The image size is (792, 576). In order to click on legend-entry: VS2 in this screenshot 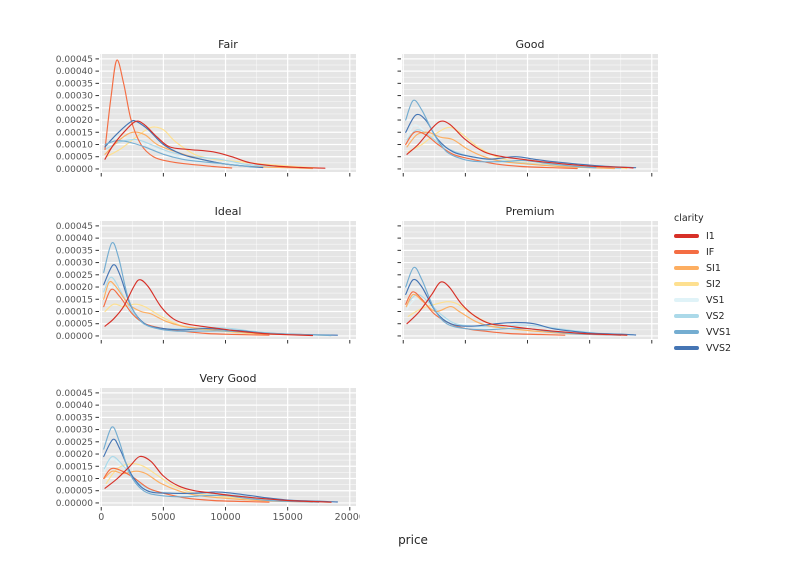, I will do `click(729, 316)`.